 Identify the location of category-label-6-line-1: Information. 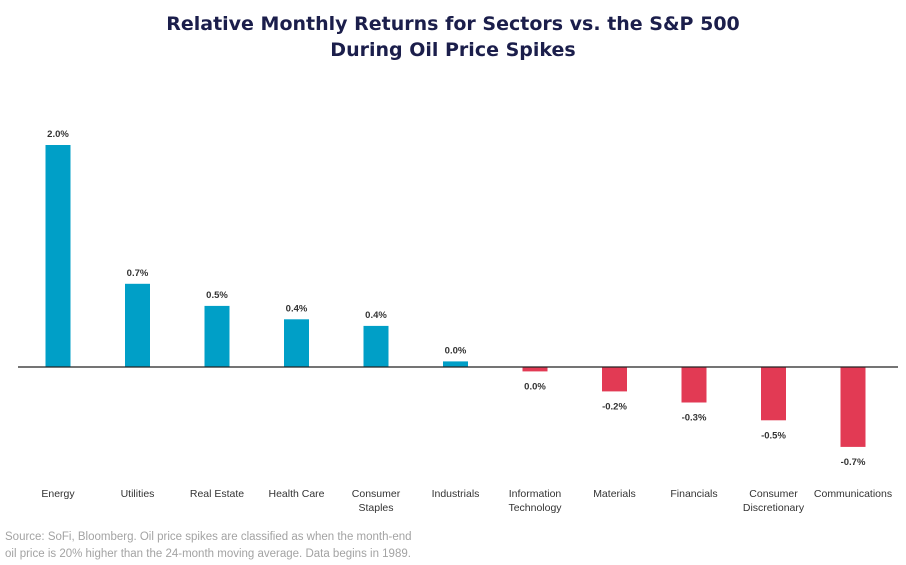
(535, 494).